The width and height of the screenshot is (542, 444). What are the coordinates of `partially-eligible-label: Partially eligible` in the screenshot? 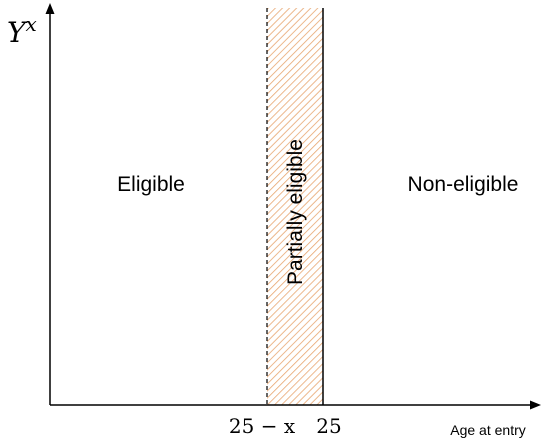 It's located at (295, 212).